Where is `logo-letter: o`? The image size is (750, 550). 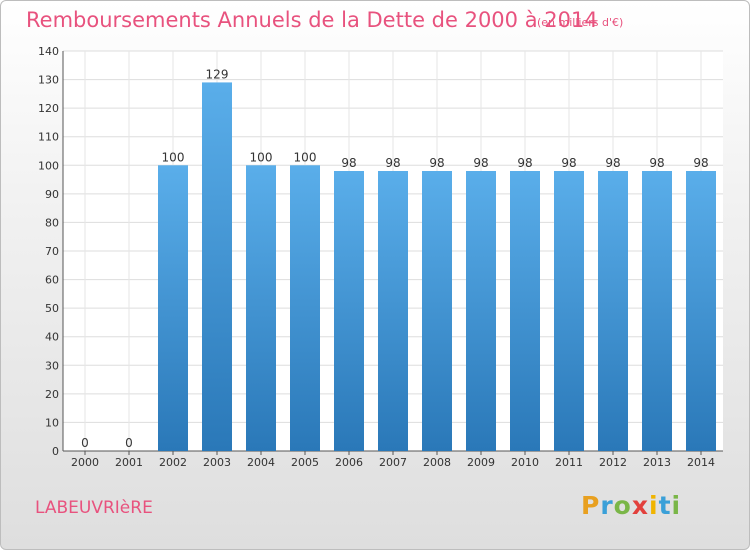
logo-letter: o is located at coordinates (622, 505).